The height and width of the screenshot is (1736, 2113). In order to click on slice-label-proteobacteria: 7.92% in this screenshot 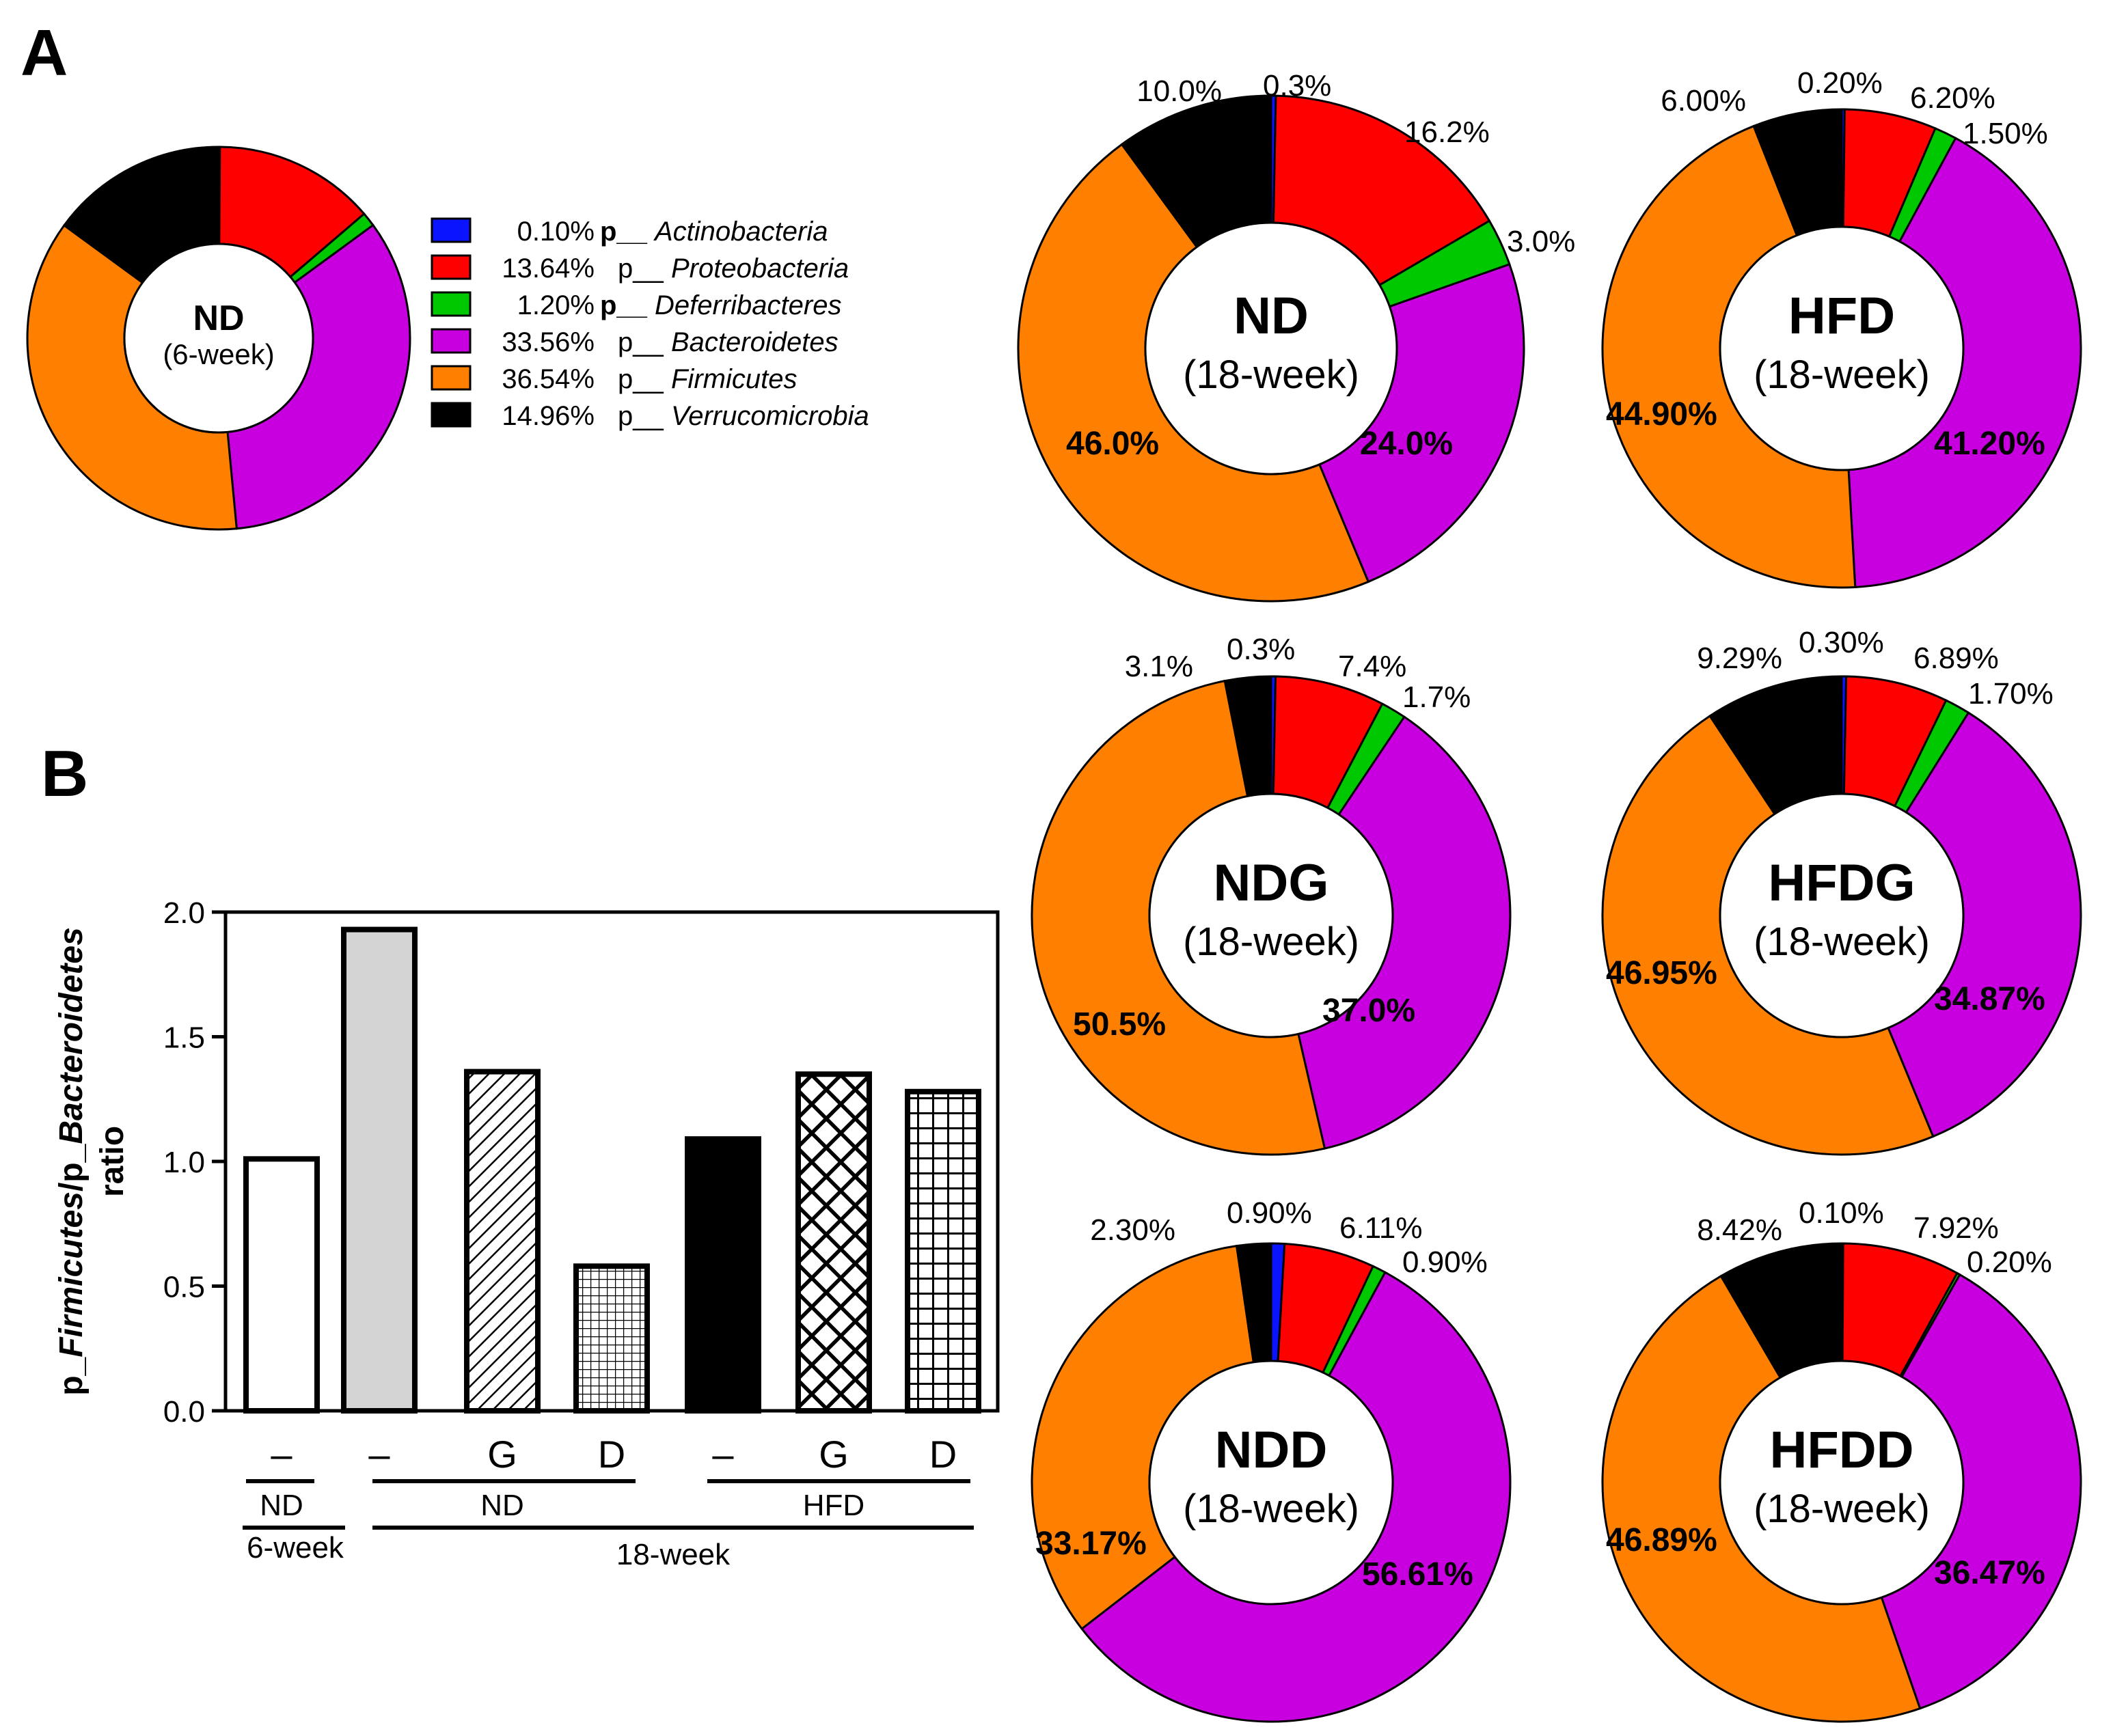, I will do `click(1956, 1228)`.